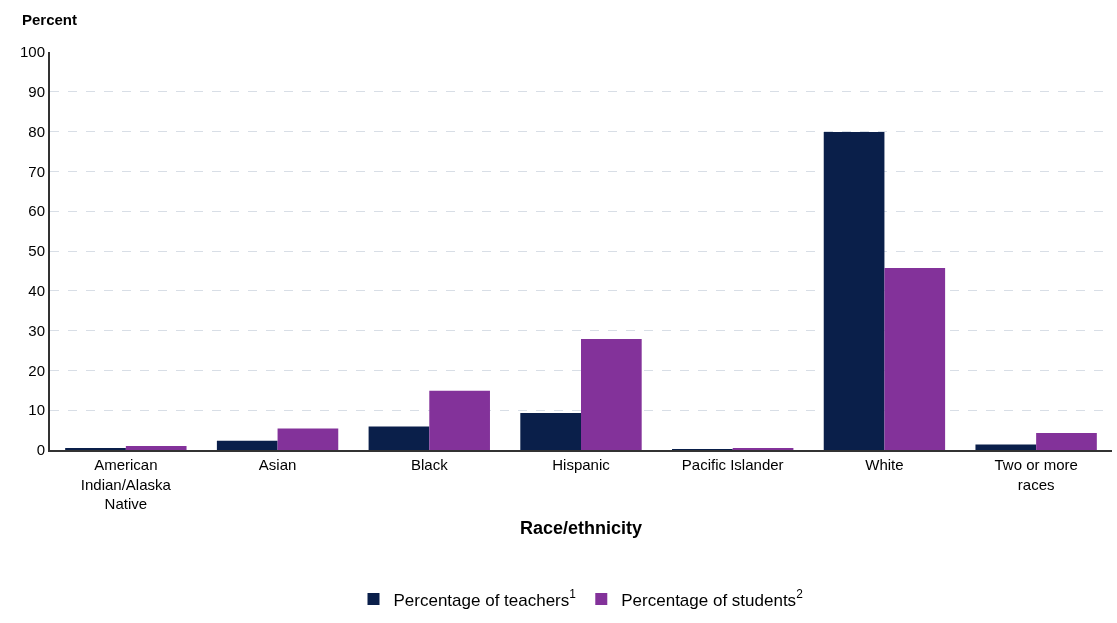 The width and height of the screenshot is (1117, 623). What do you see at coordinates (50, 19) in the screenshot?
I see `y-axis-title: Percent` at bounding box center [50, 19].